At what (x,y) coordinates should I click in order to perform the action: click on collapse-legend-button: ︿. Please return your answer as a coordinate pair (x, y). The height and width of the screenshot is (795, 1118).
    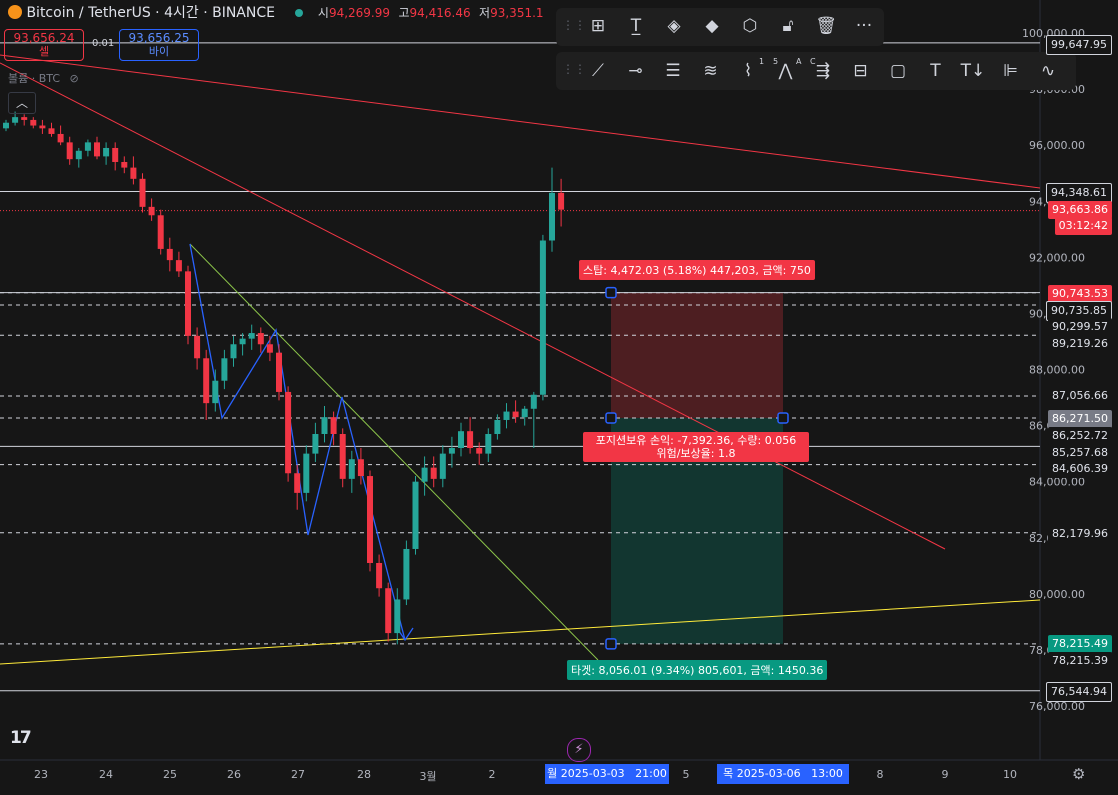
    Looking at the image, I should click on (22, 103).